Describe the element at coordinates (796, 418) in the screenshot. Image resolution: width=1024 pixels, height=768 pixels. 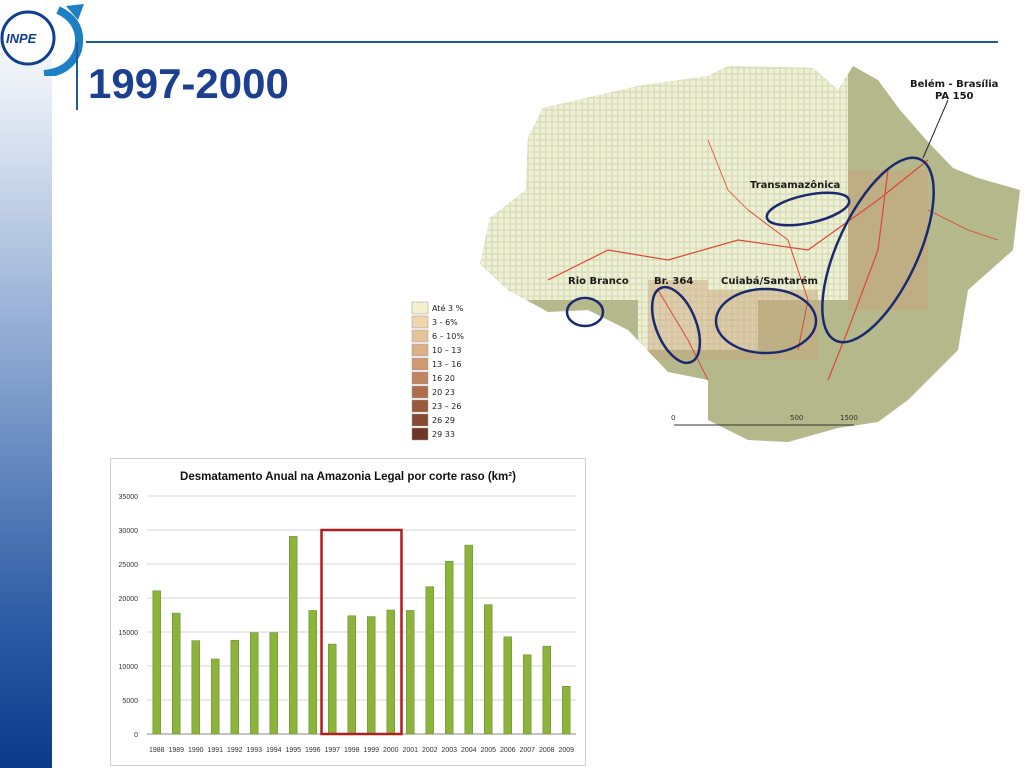
I see `scale-label-500: 500` at that location.